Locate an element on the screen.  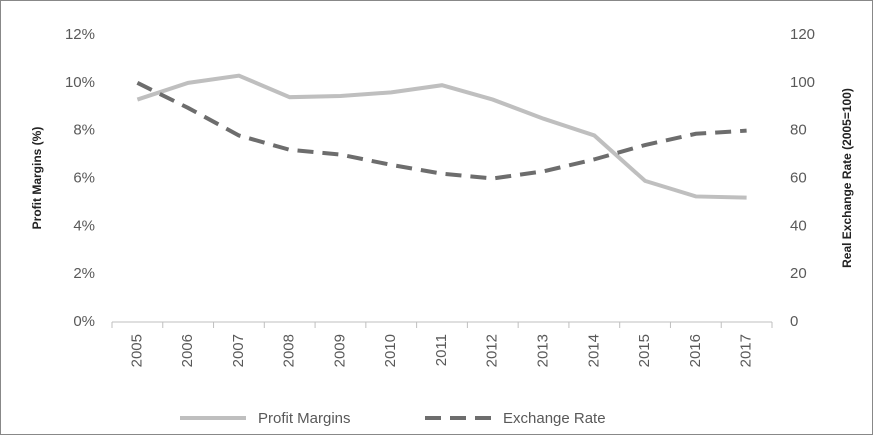
x-tick-label: 2009 is located at coordinates (339, 350).